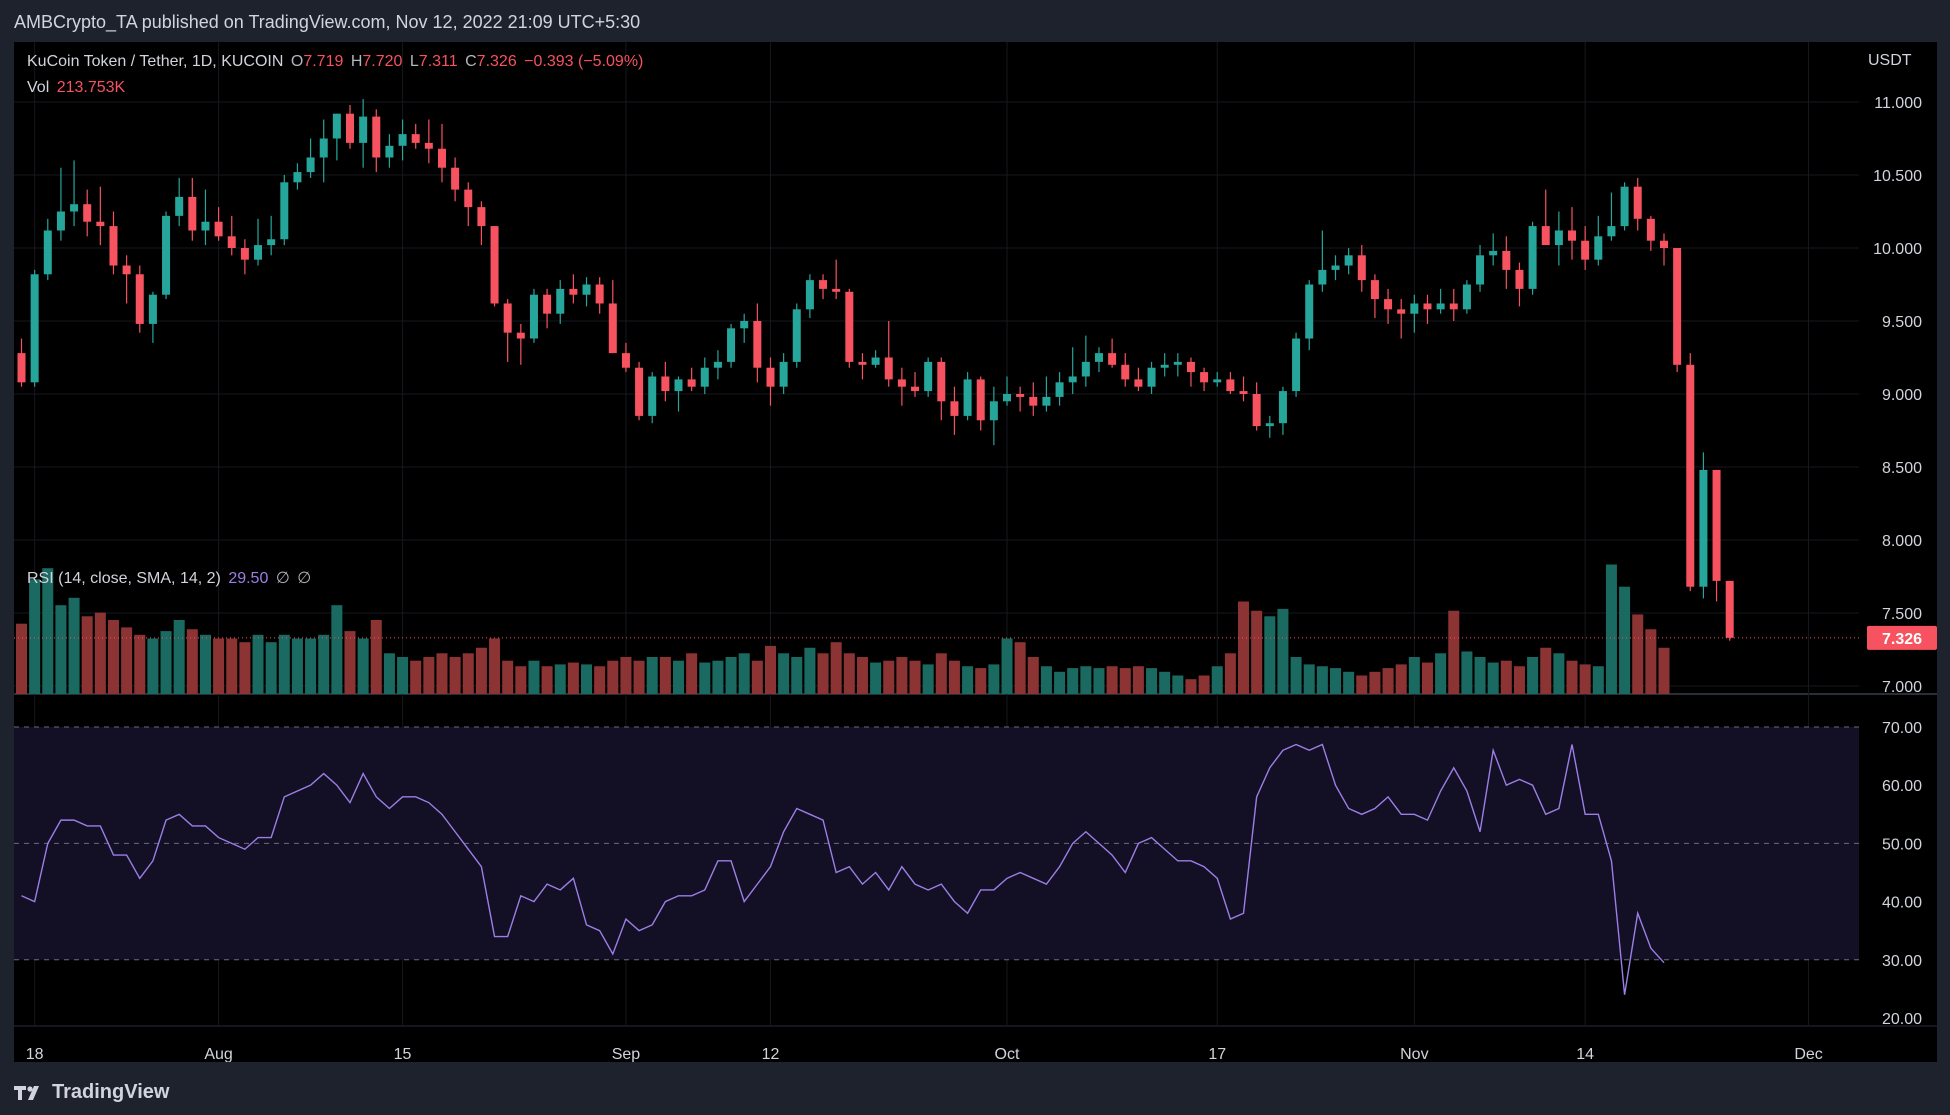  What do you see at coordinates (414, 61) in the screenshot?
I see `low-label: L` at bounding box center [414, 61].